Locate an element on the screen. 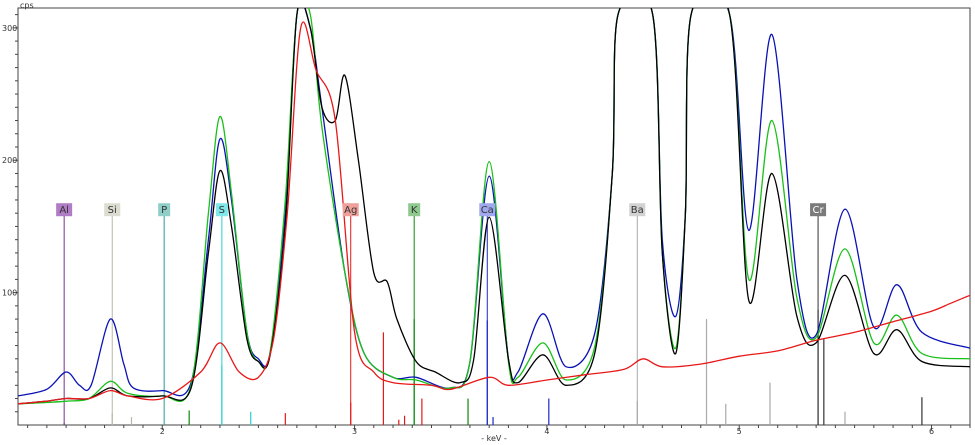 This screenshot has height=445, width=975. marker-box-si is located at coordinates (112, 210).